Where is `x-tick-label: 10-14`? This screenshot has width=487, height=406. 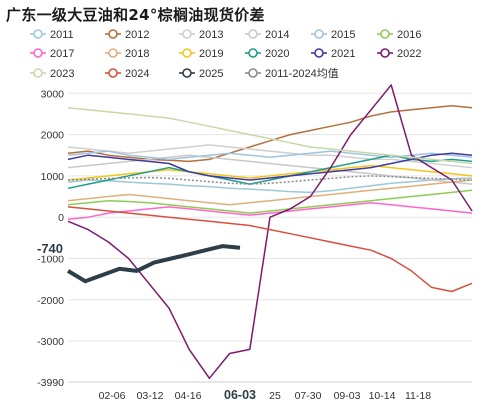
x-tick-label: 10-14 is located at coordinates (382, 396).